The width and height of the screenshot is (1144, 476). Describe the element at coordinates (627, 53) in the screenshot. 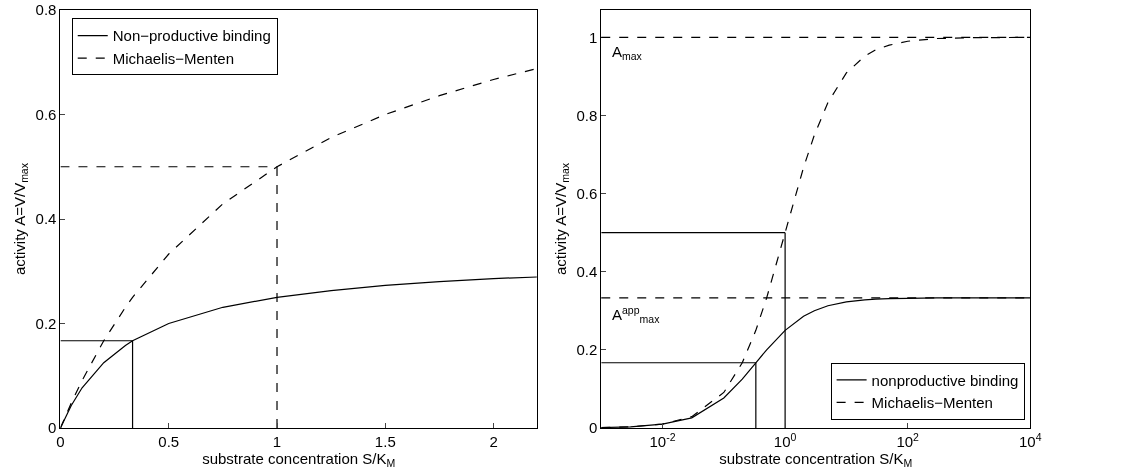

I see `ref-line-label: A$_{max}$` at that location.